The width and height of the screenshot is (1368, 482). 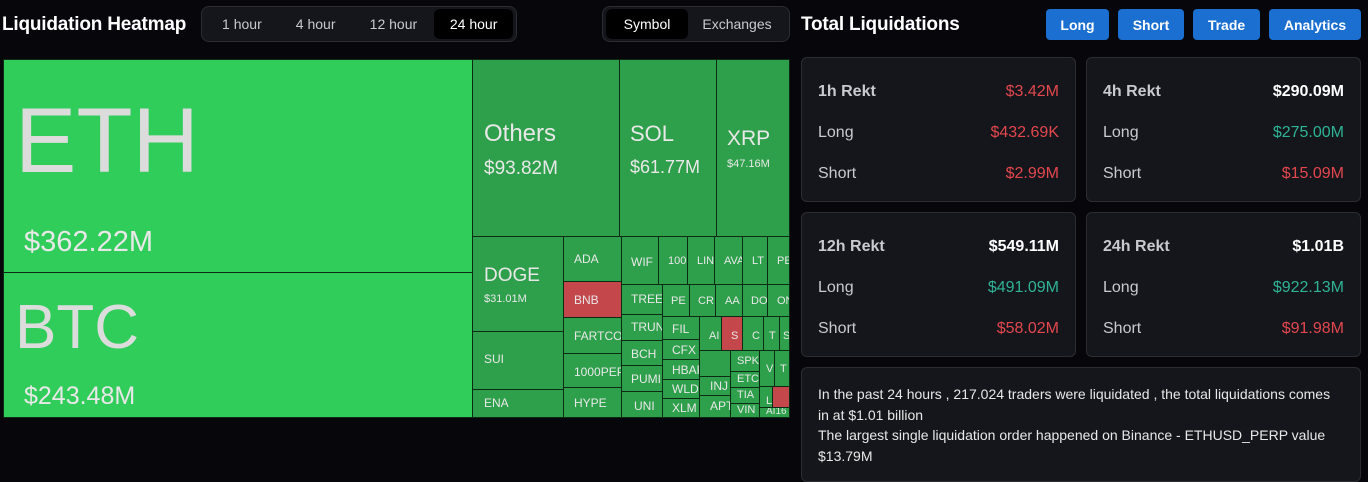 I want to click on short-button: Short, so click(x=1151, y=24).